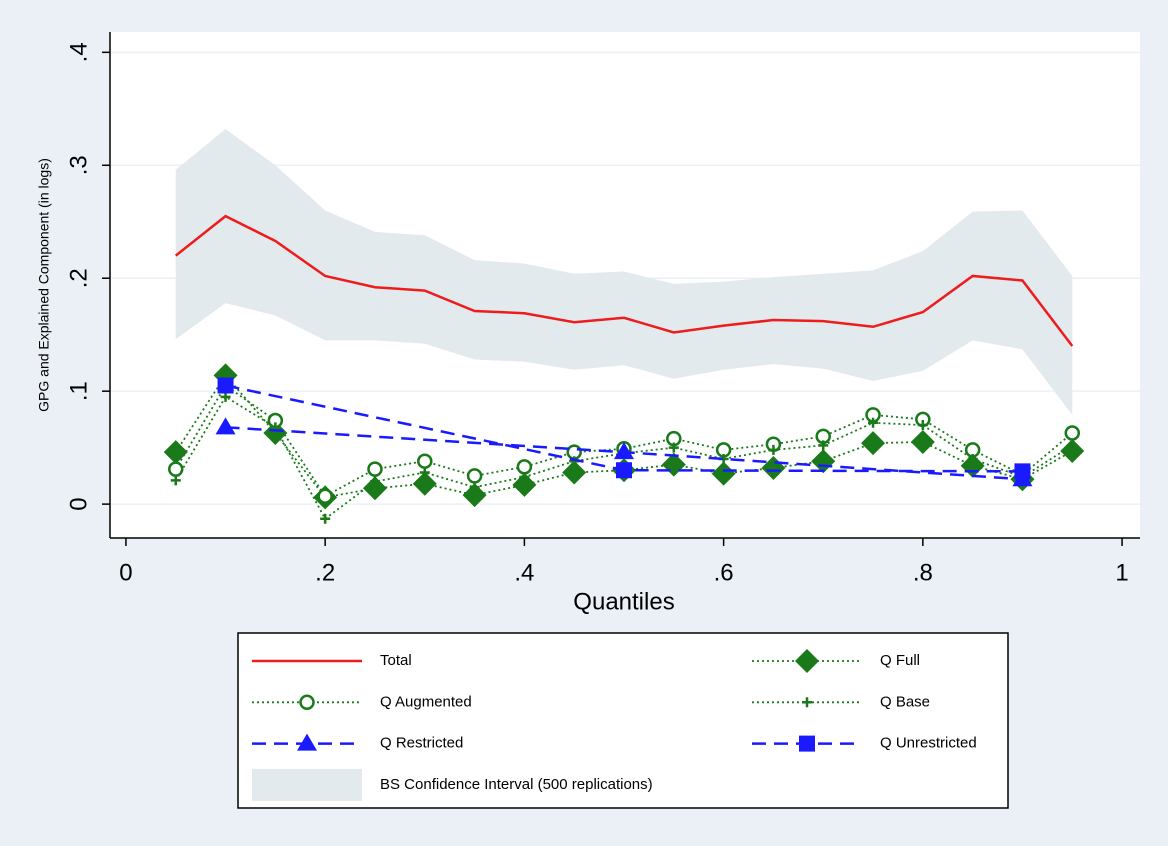 The image size is (1168, 846). Describe the element at coordinates (923, 572) in the screenshot. I see `x-tick-label: .8` at that location.